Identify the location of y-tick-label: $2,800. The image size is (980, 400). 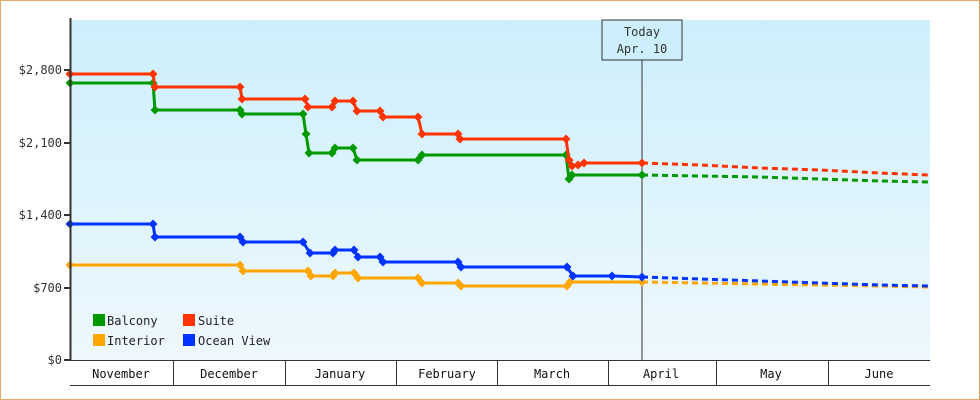
(40, 70).